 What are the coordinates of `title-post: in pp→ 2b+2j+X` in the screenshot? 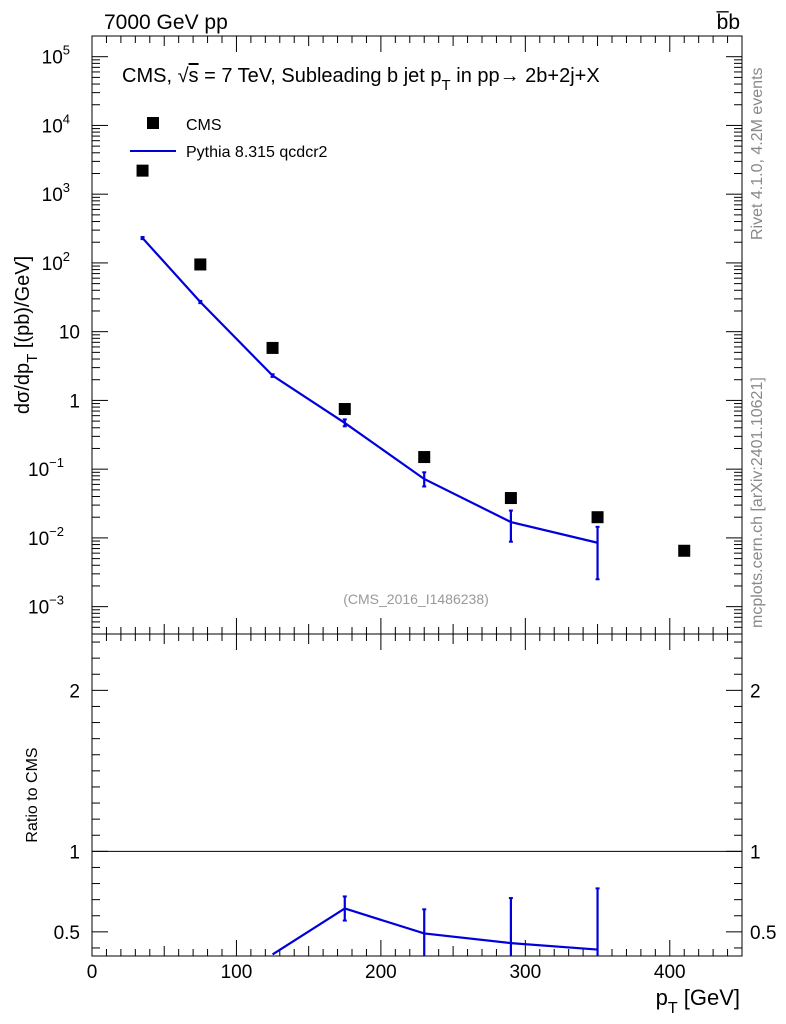 It's located at (525, 76).